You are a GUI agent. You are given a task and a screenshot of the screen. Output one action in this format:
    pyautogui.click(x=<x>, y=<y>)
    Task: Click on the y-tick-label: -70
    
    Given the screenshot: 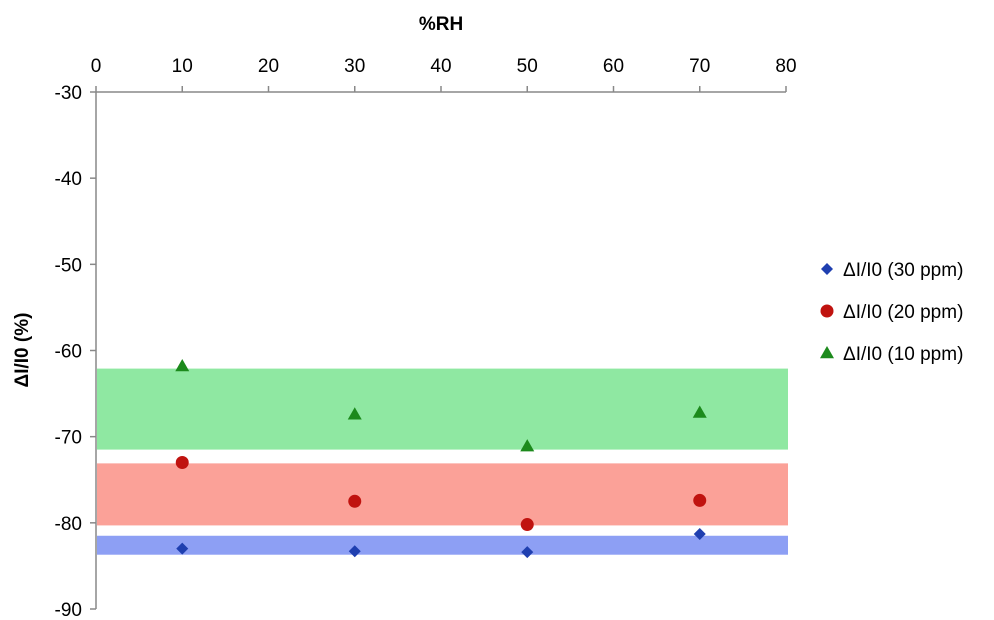 What is the action you would take?
    pyautogui.click(x=68, y=438)
    